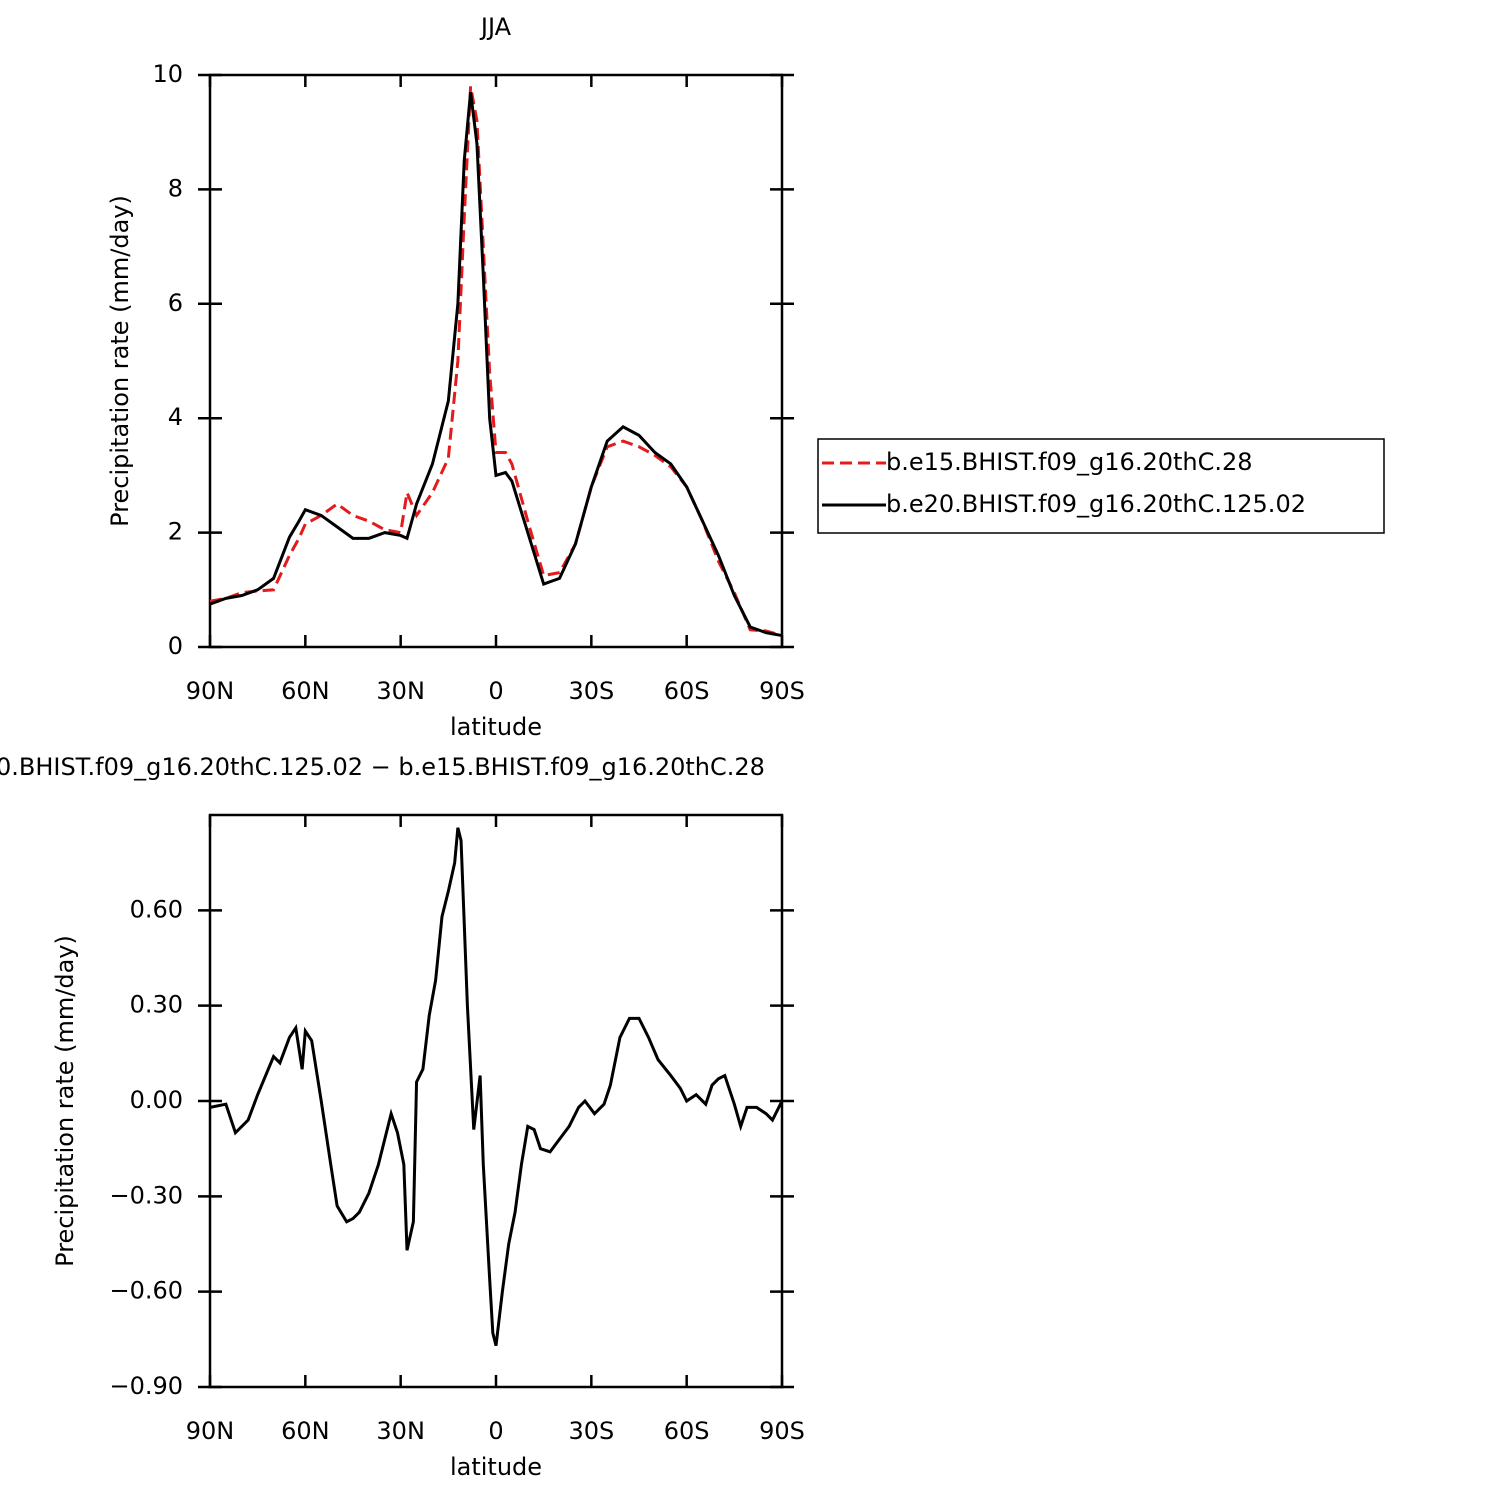 The image size is (1491, 1491). I want to click on legend-label: b.e20.BHIST.f09_g16.20thC.125.02, so click(1096, 504).